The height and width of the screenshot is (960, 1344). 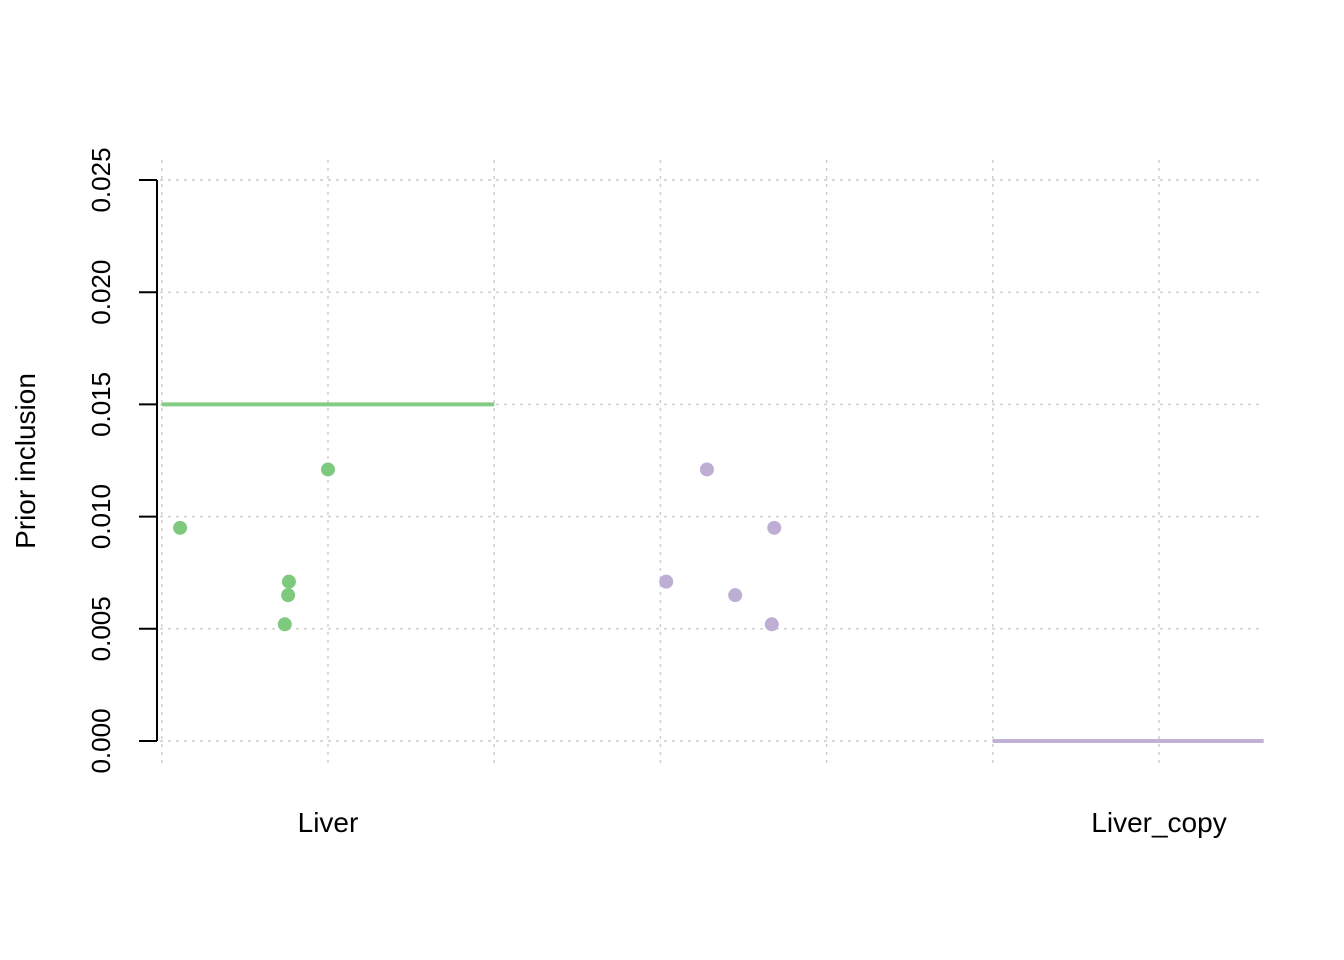 What do you see at coordinates (101, 628) in the screenshot?
I see `y-tick-label: 0.005` at bounding box center [101, 628].